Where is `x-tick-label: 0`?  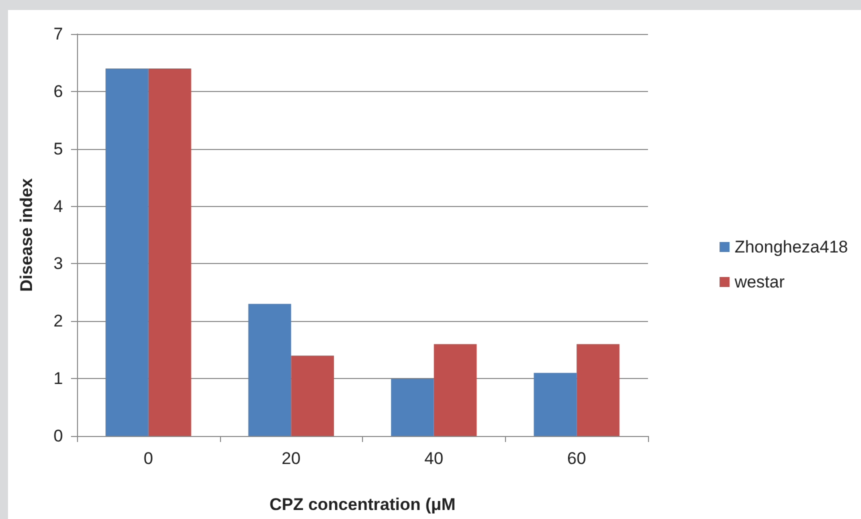
x-tick-label: 0 is located at coordinates (149, 458).